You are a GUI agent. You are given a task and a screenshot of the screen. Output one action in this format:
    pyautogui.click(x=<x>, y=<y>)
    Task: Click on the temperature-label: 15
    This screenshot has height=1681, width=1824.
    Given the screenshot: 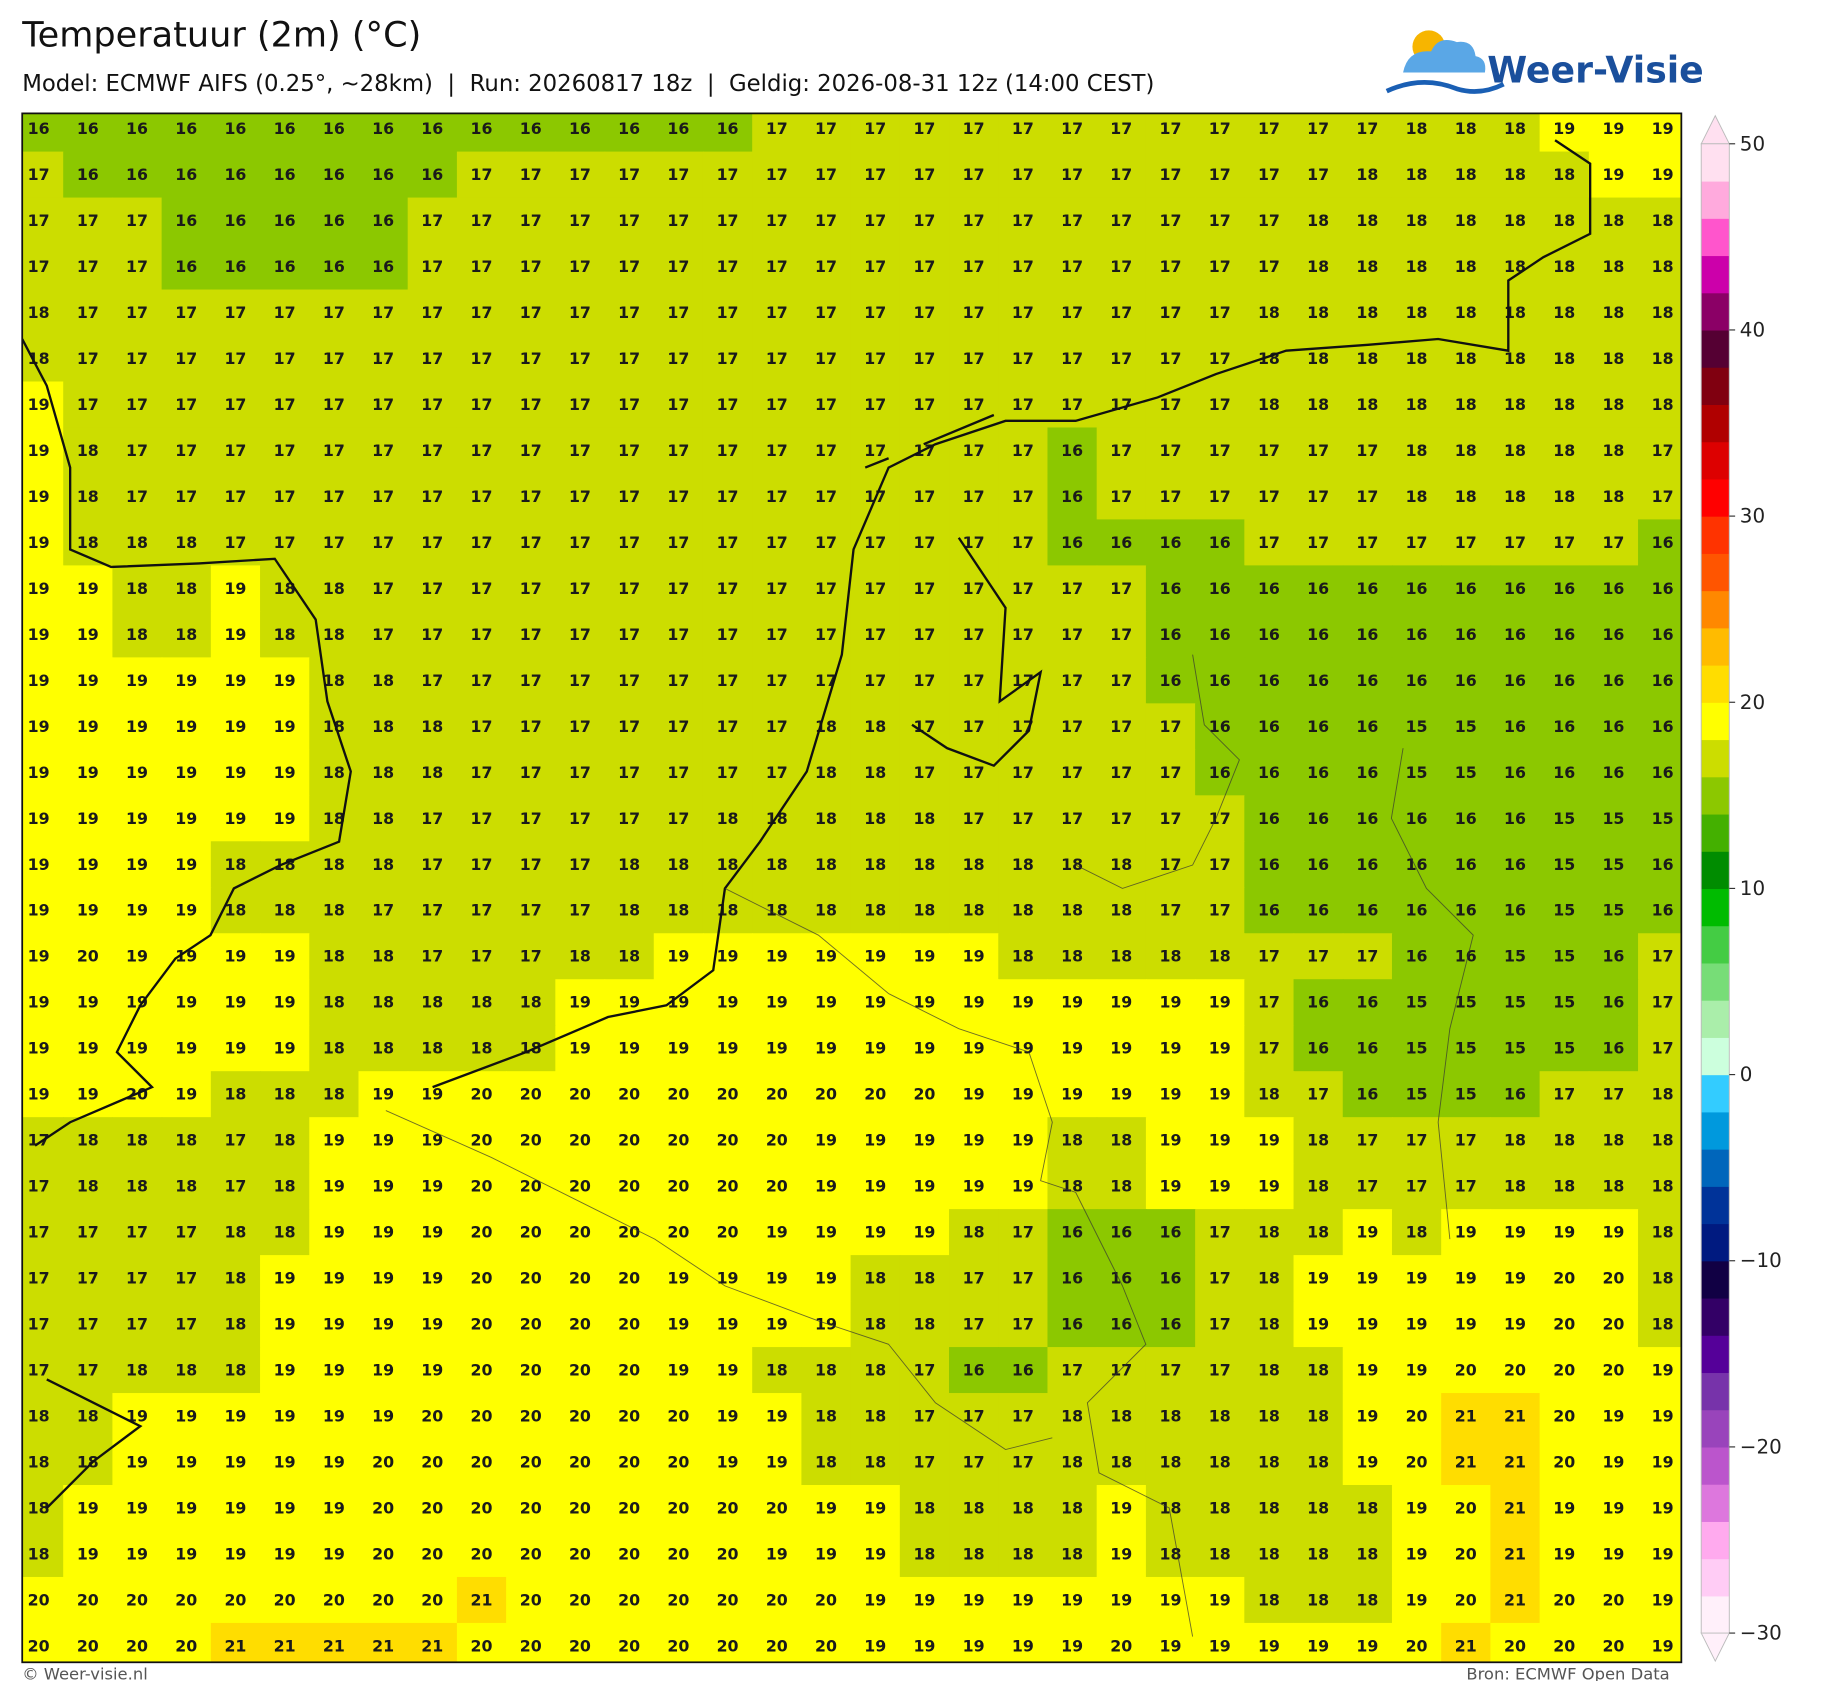 What is the action you would take?
    pyautogui.click(x=1564, y=910)
    